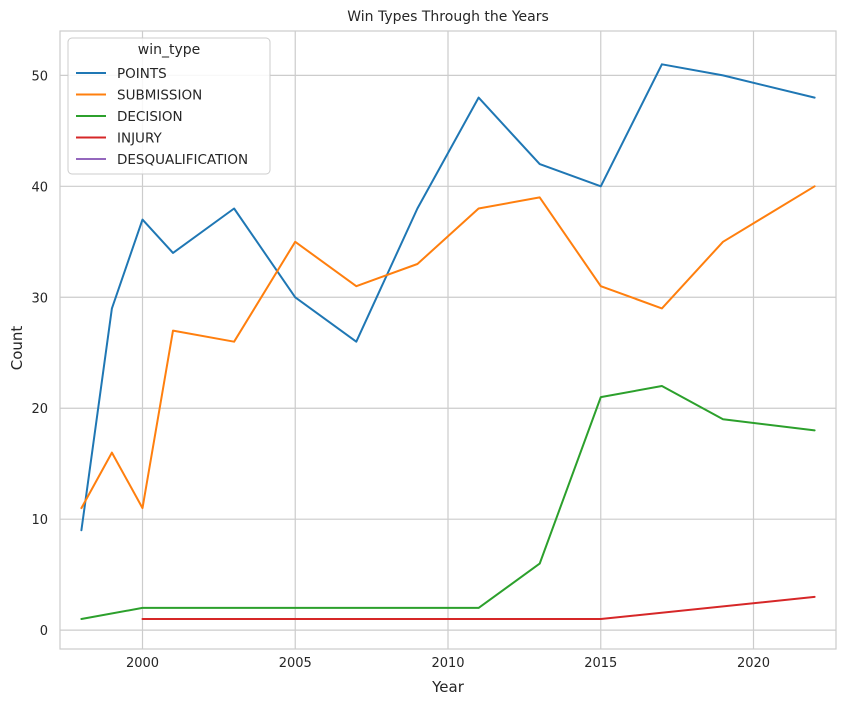  What do you see at coordinates (39, 187) in the screenshot?
I see `y-tick-label: 40` at bounding box center [39, 187].